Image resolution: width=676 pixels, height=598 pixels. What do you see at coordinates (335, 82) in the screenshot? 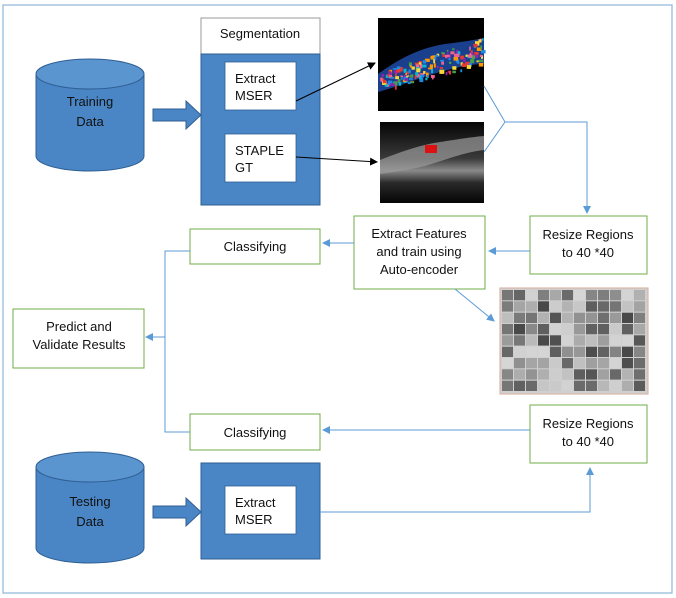
I see `mser-to-image-arrow` at bounding box center [335, 82].